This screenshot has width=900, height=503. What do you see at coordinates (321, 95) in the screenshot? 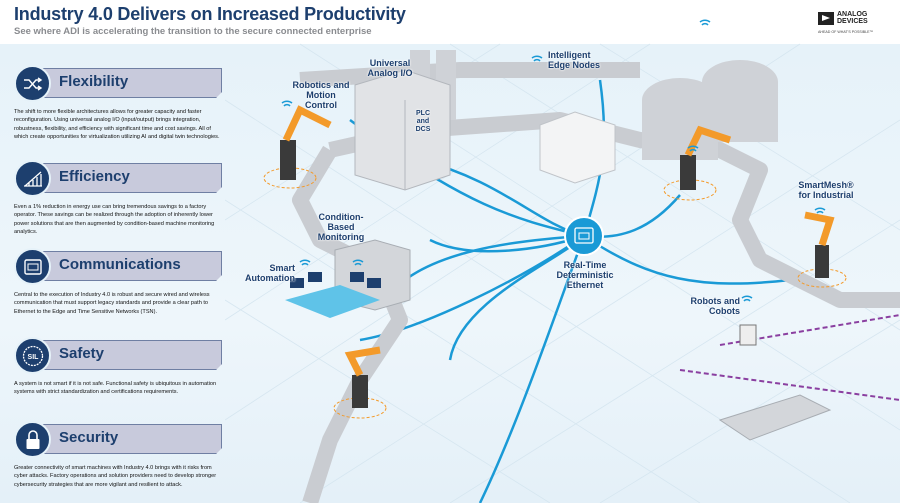
I see `label-robotics-motion-control: Robotics and Motion Control` at bounding box center [321, 95].